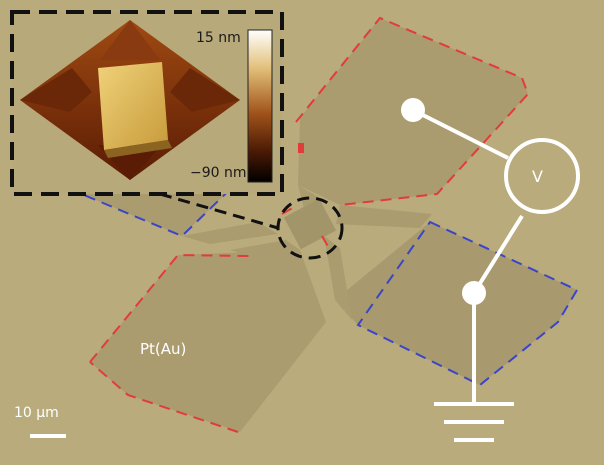 The image size is (604, 465). Describe the element at coordinates (474, 422) in the screenshot. I see `ground-icon` at that location.